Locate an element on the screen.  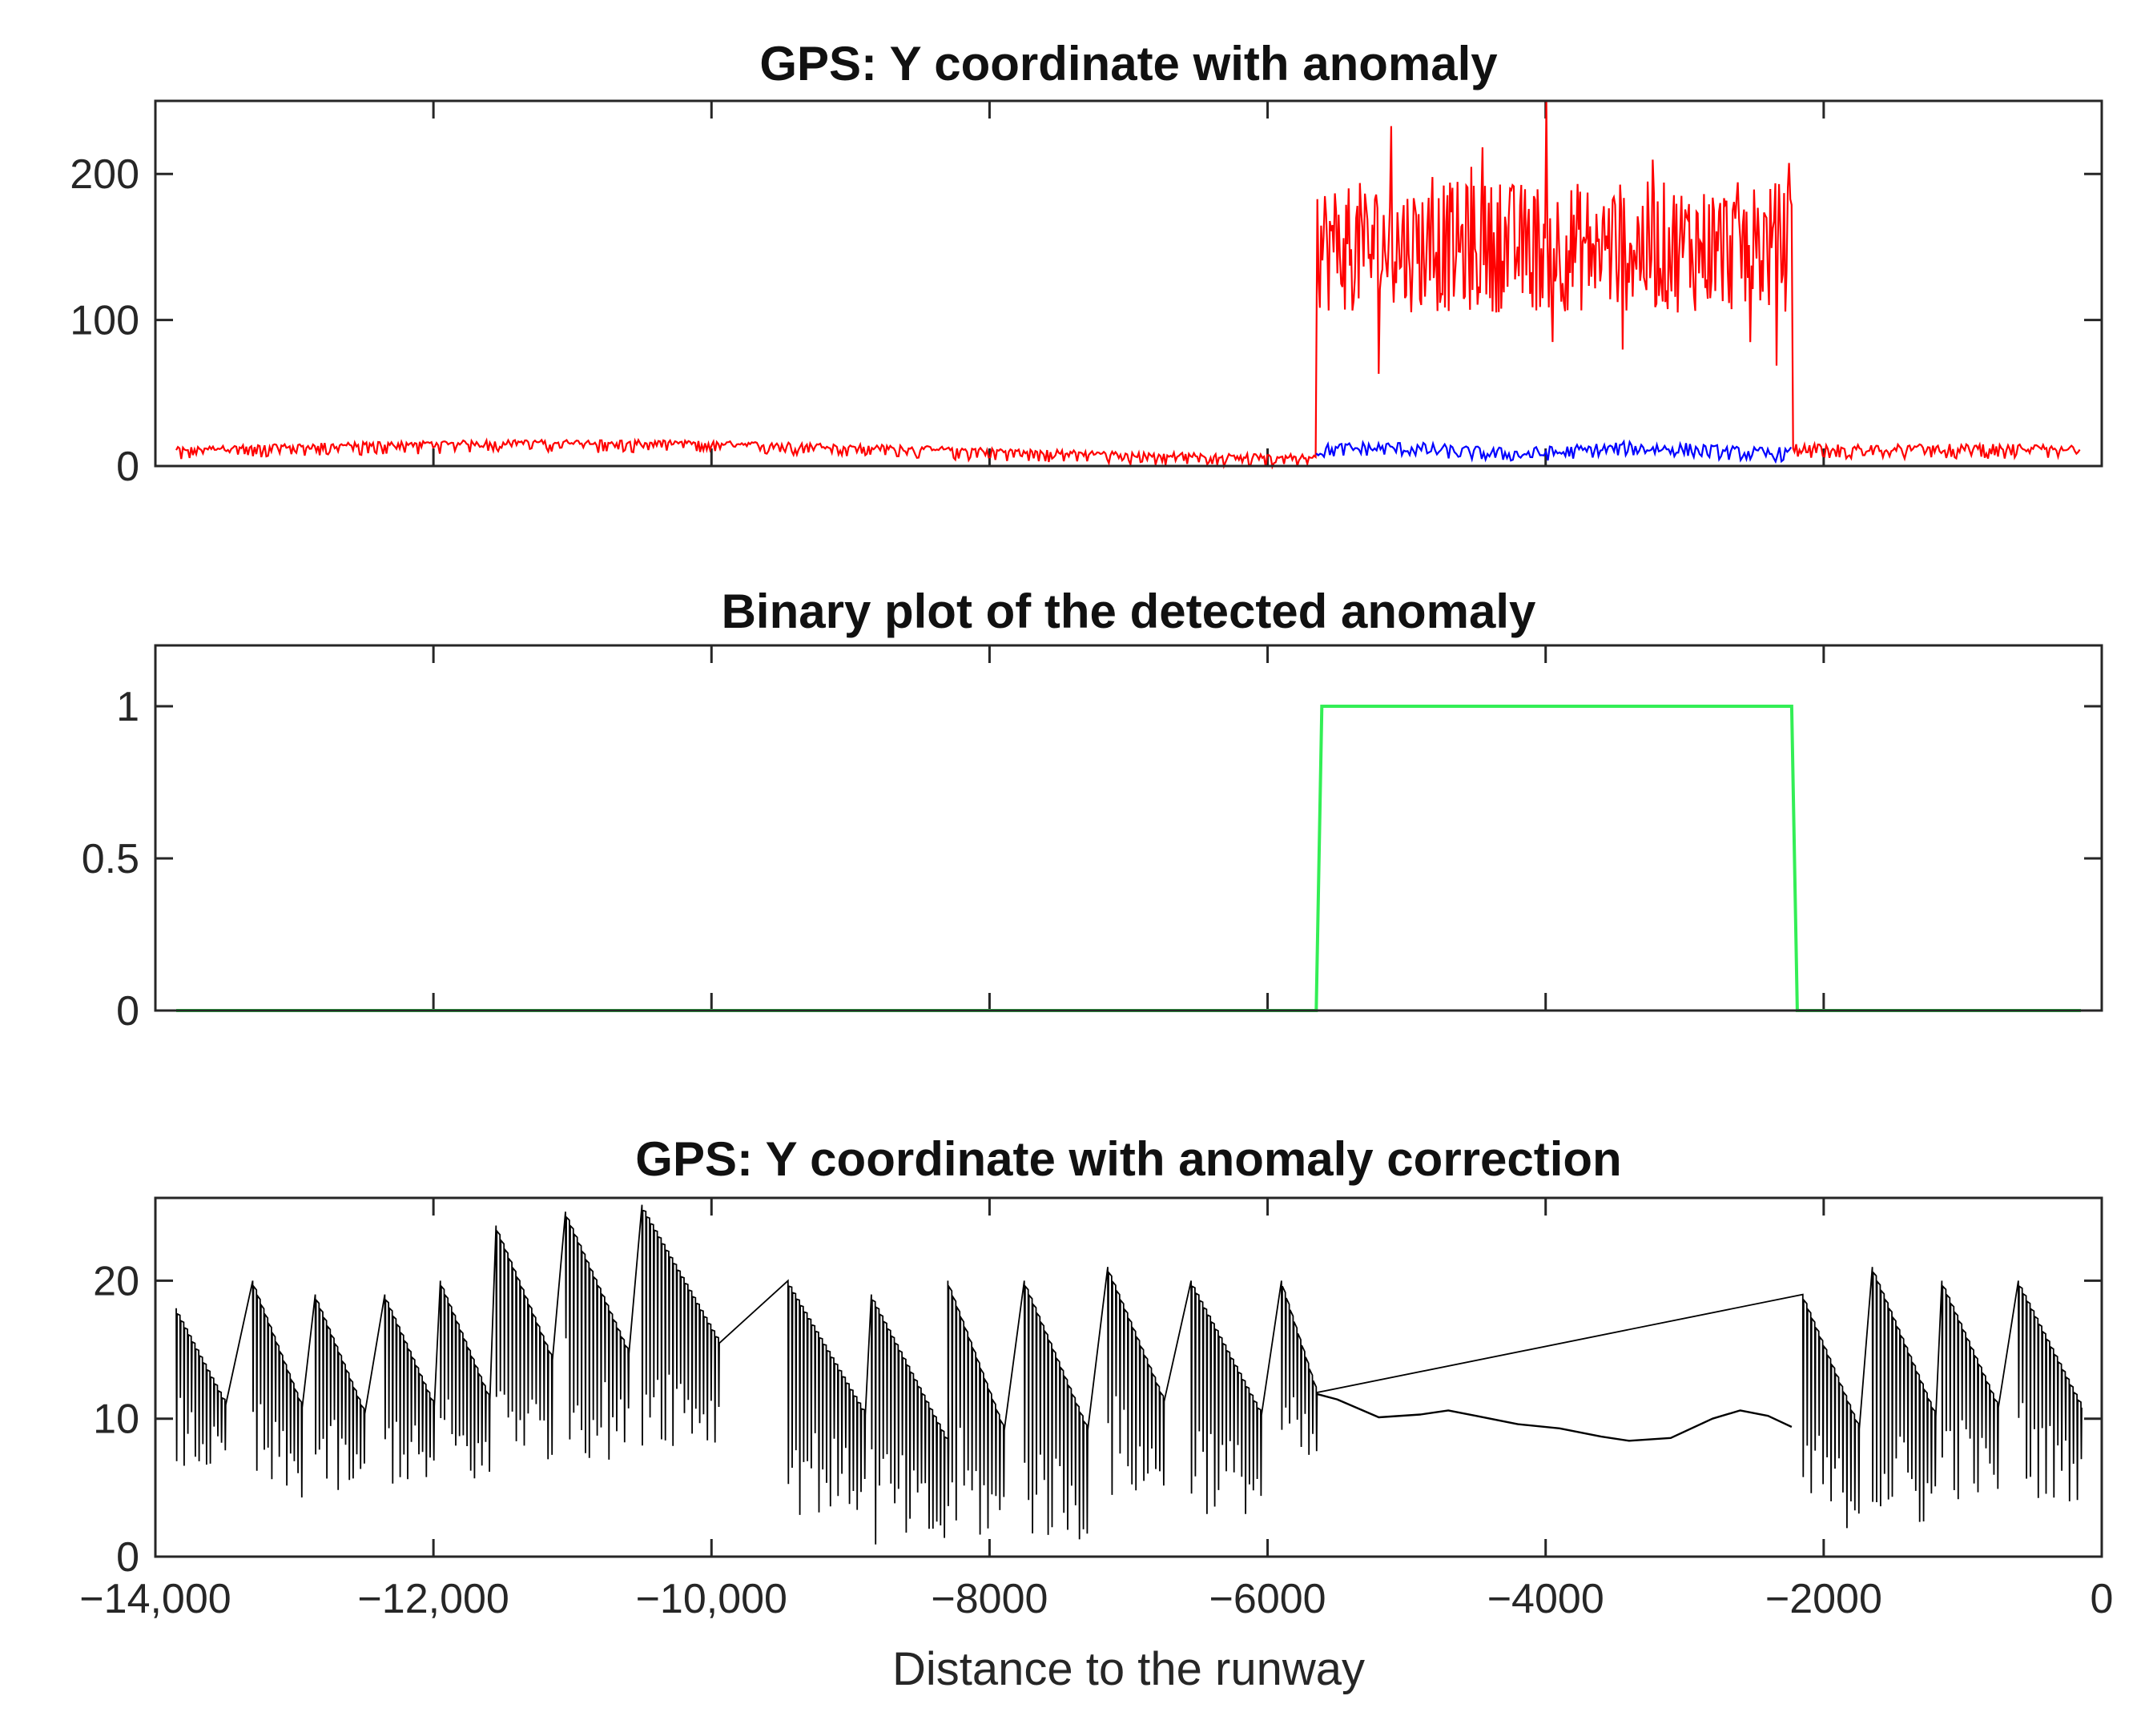
xtick-label: 0 is located at coordinates (2102, 1599).